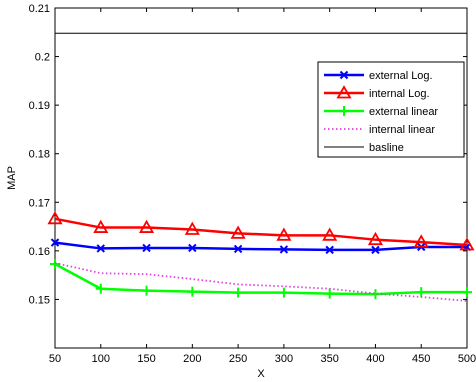  Describe the element at coordinates (238, 359) in the screenshot. I see `x-tick-label: 250` at that location.